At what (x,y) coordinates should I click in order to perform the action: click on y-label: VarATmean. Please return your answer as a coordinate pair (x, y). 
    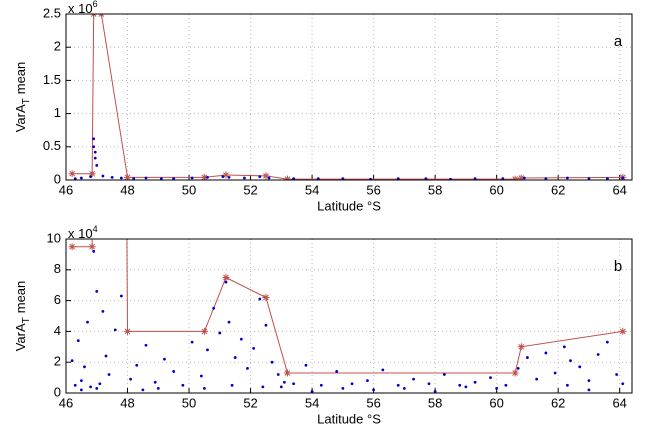
    Looking at the image, I should click on (22, 97).